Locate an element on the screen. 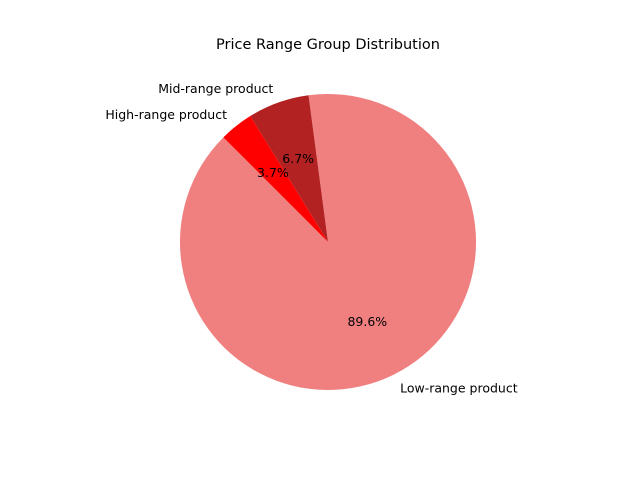  pie-slice-high-range-product is located at coordinates (275, 179).